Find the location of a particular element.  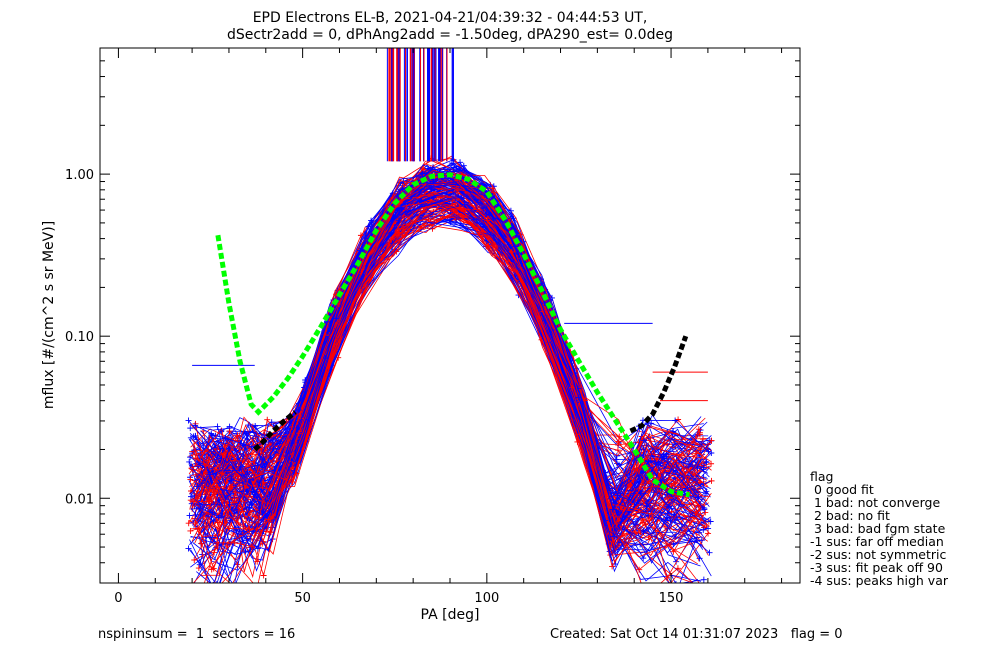

legend-item-3: 3 bad: bad fgm state is located at coordinates (878, 528).